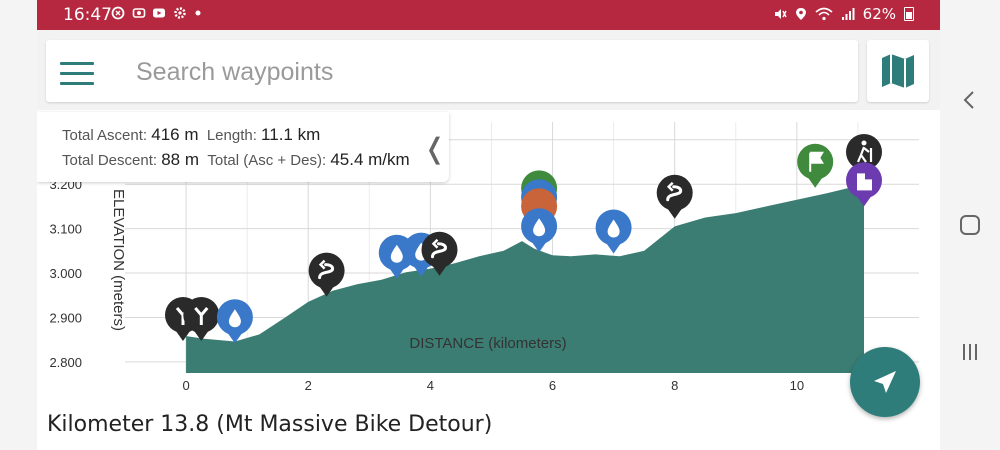 The height and width of the screenshot is (450, 1000). Describe the element at coordinates (105, 135) in the screenshot. I see `ascent-label: Total Ascent:` at that location.